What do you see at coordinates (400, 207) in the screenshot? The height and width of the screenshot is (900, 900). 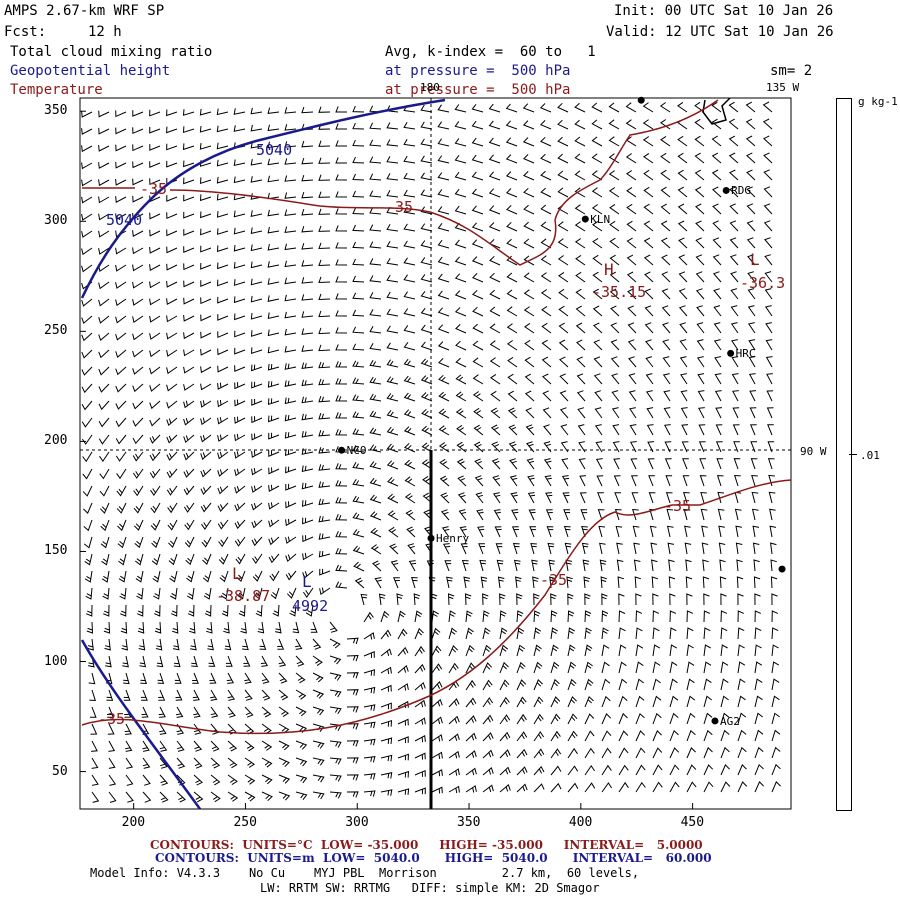 I see `label-temp-m35-b: -35` at bounding box center [400, 207].